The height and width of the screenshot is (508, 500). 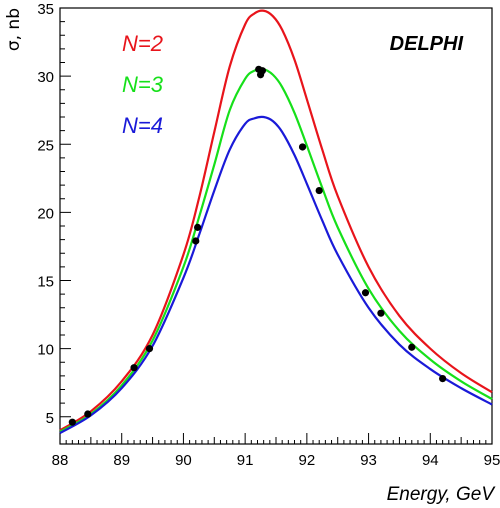 I want to click on experiment-label: DELPHI, so click(x=427, y=44).